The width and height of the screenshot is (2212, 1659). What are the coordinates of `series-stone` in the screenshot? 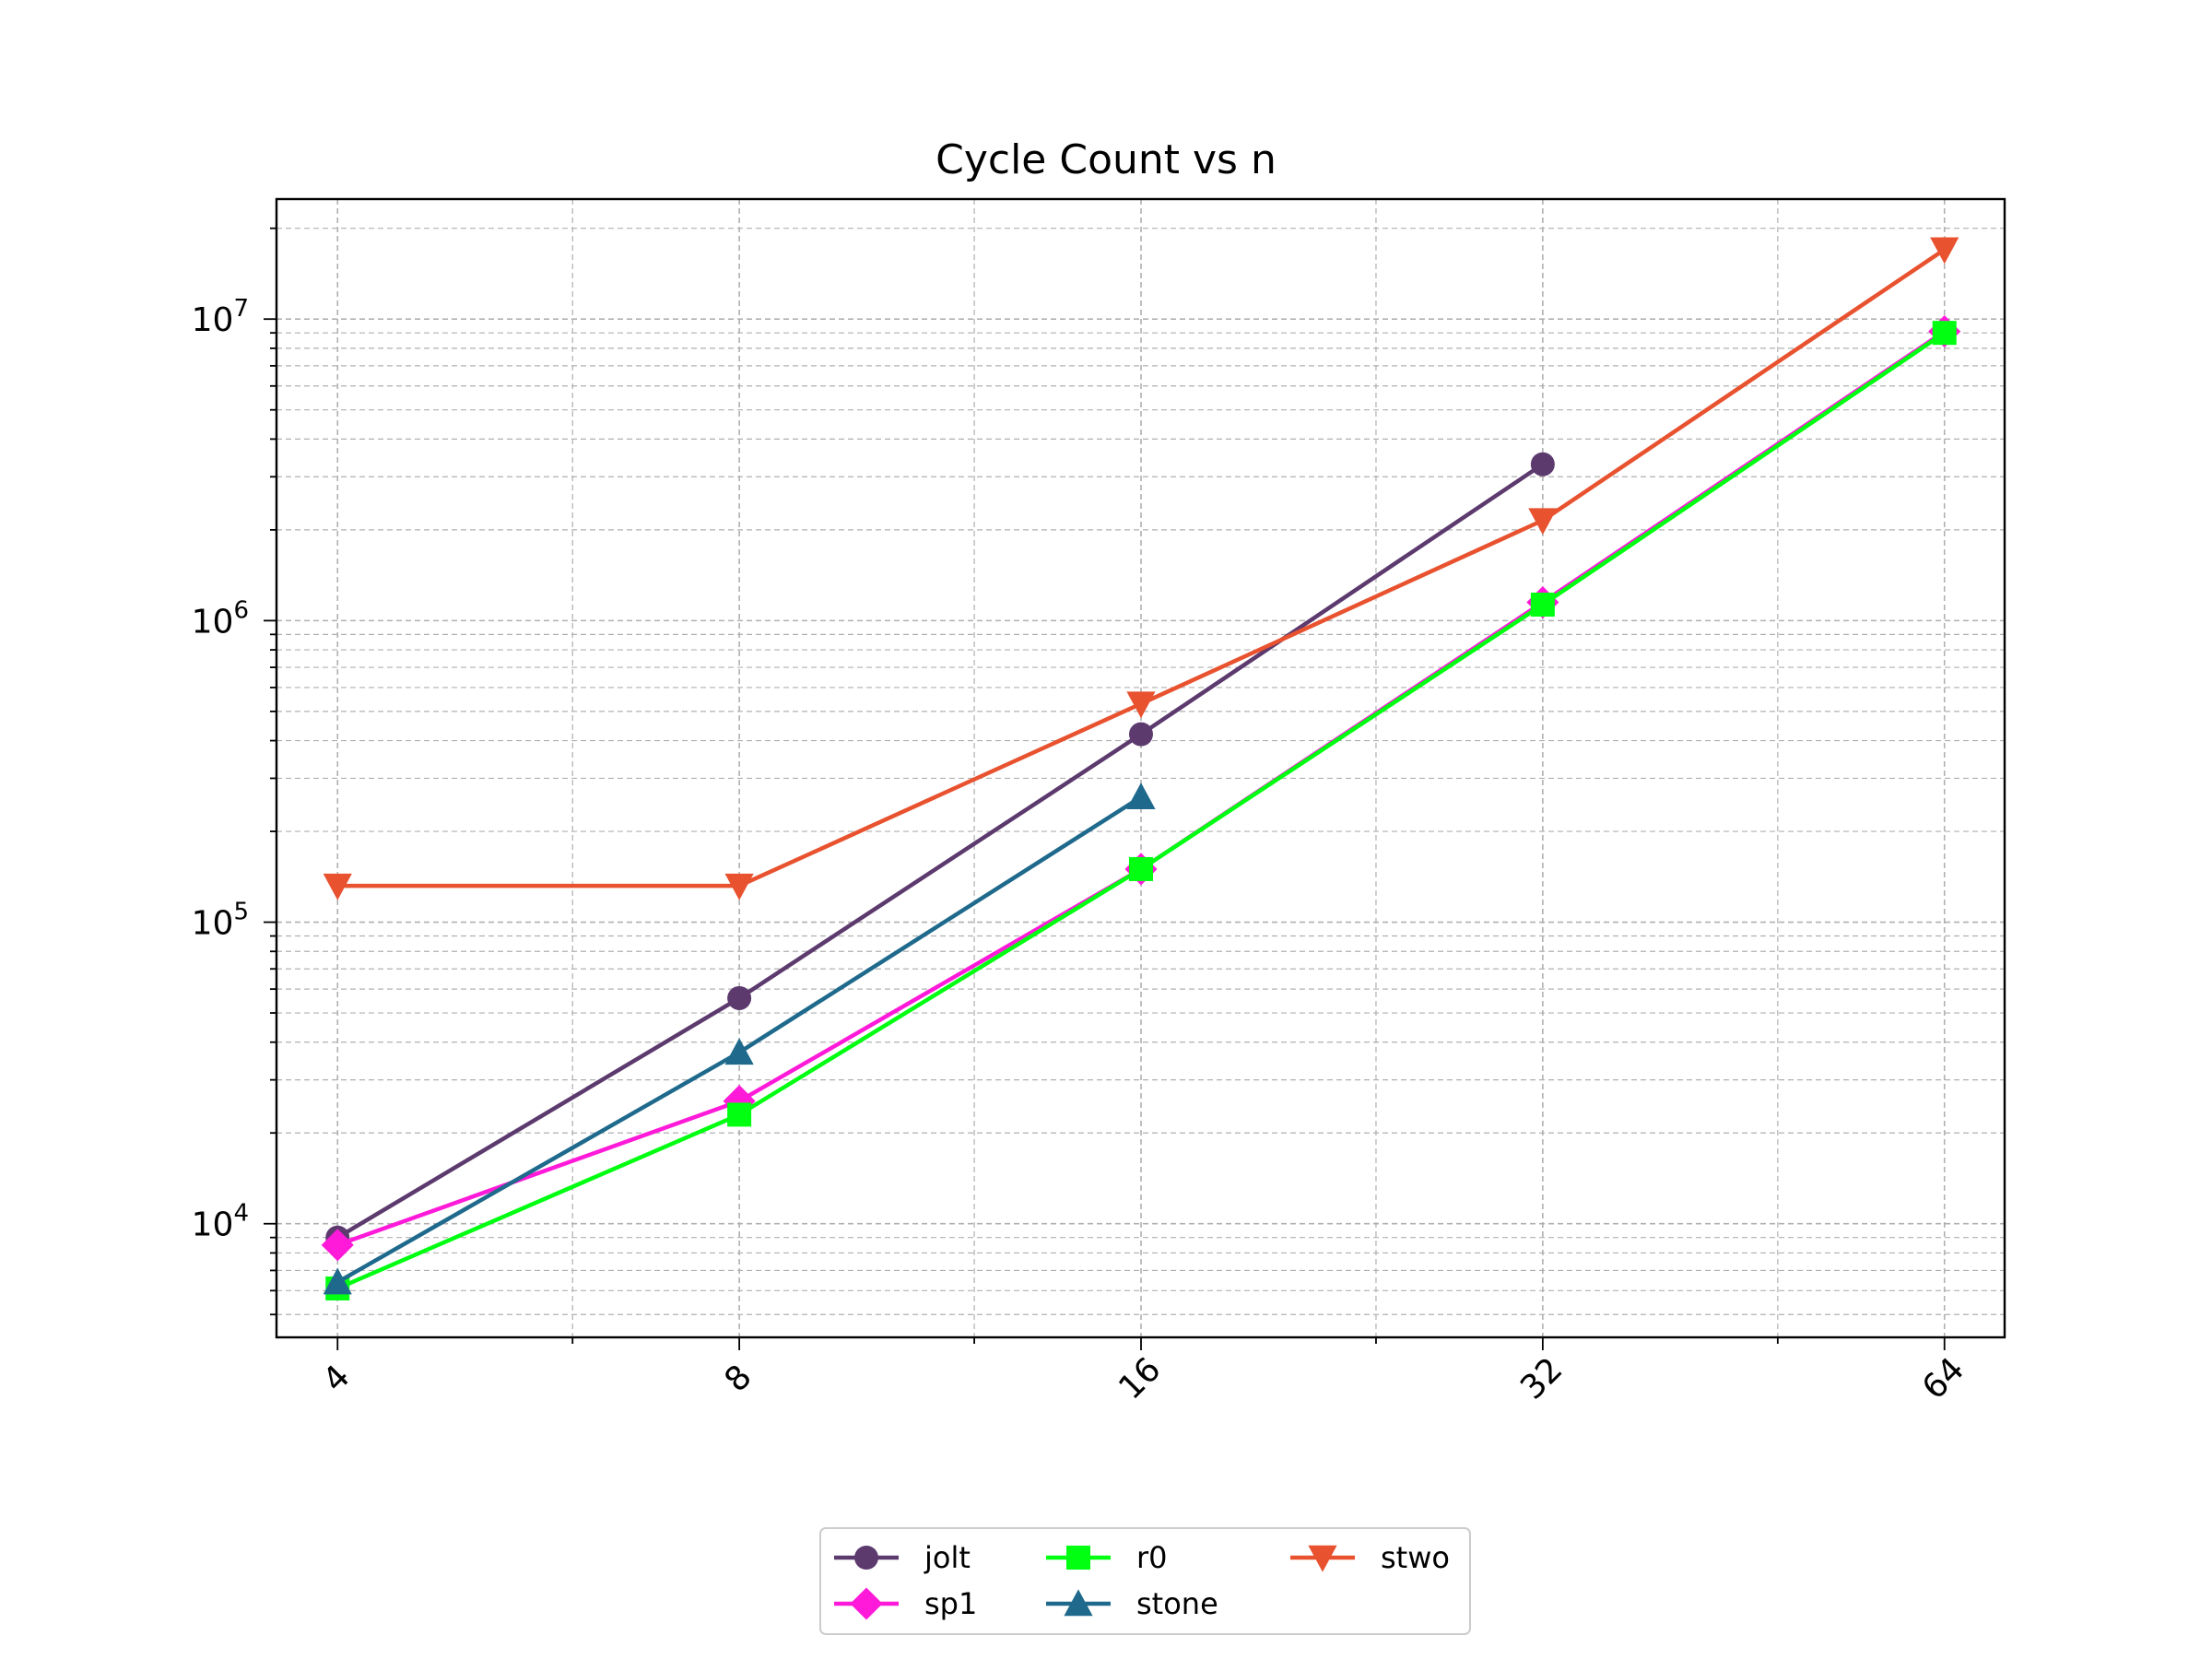 It's located at (739, 1038).